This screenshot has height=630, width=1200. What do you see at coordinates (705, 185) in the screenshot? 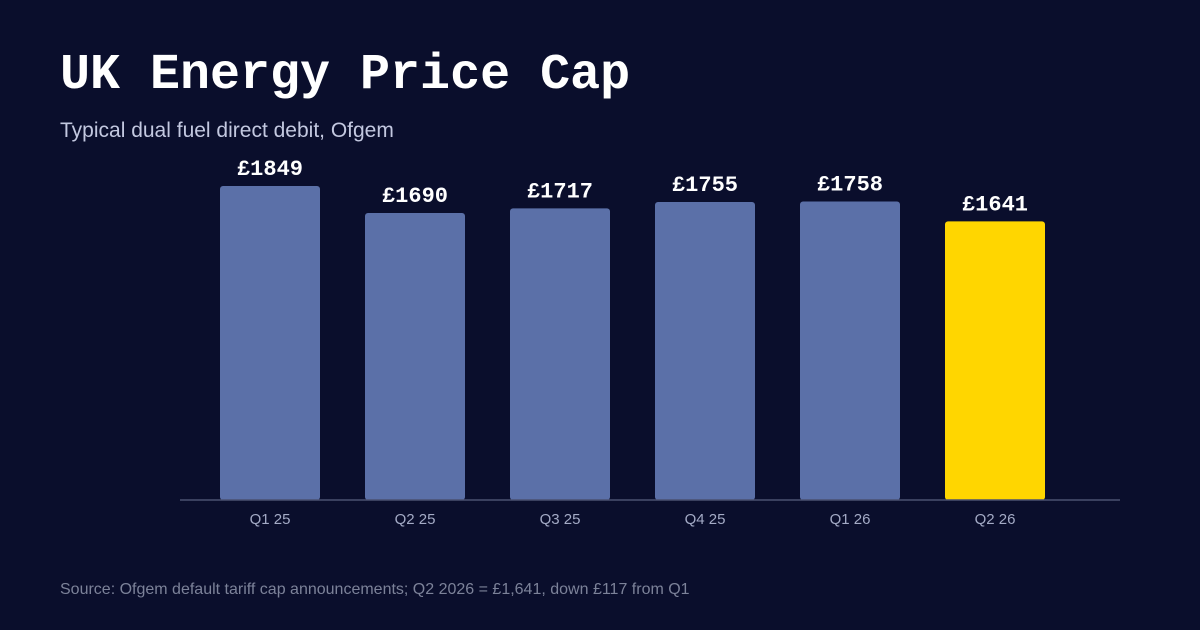
I see `bar-value-label: £1755` at bounding box center [705, 185].